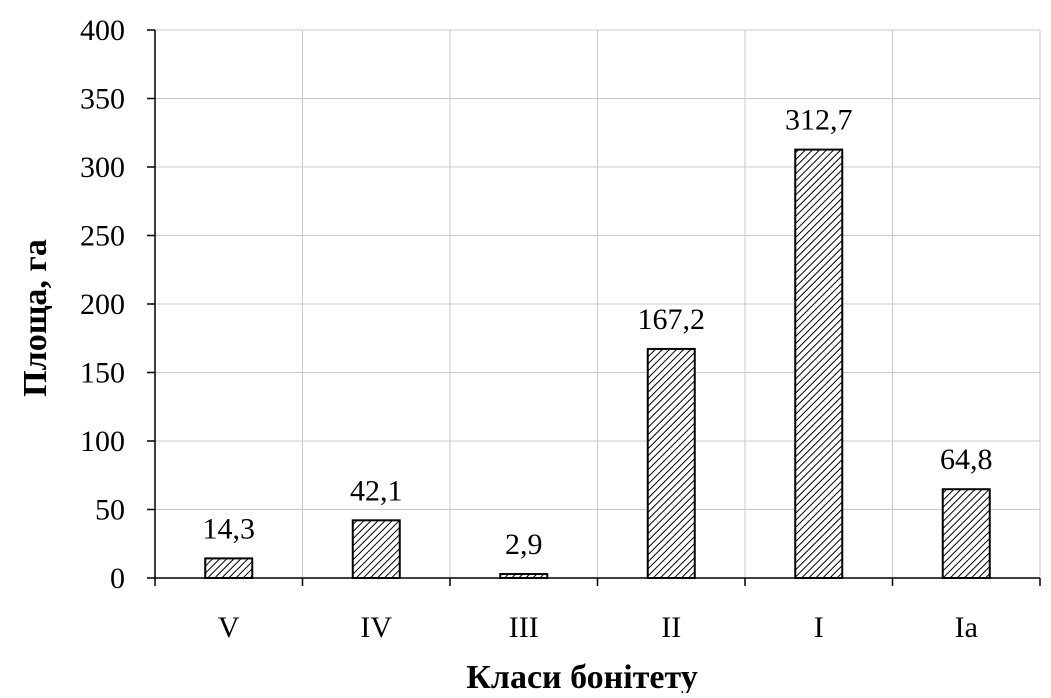 This screenshot has width=1051, height=698. Describe the element at coordinates (102, 99) in the screenshot. I see `y-tick-label: 350` at that location.